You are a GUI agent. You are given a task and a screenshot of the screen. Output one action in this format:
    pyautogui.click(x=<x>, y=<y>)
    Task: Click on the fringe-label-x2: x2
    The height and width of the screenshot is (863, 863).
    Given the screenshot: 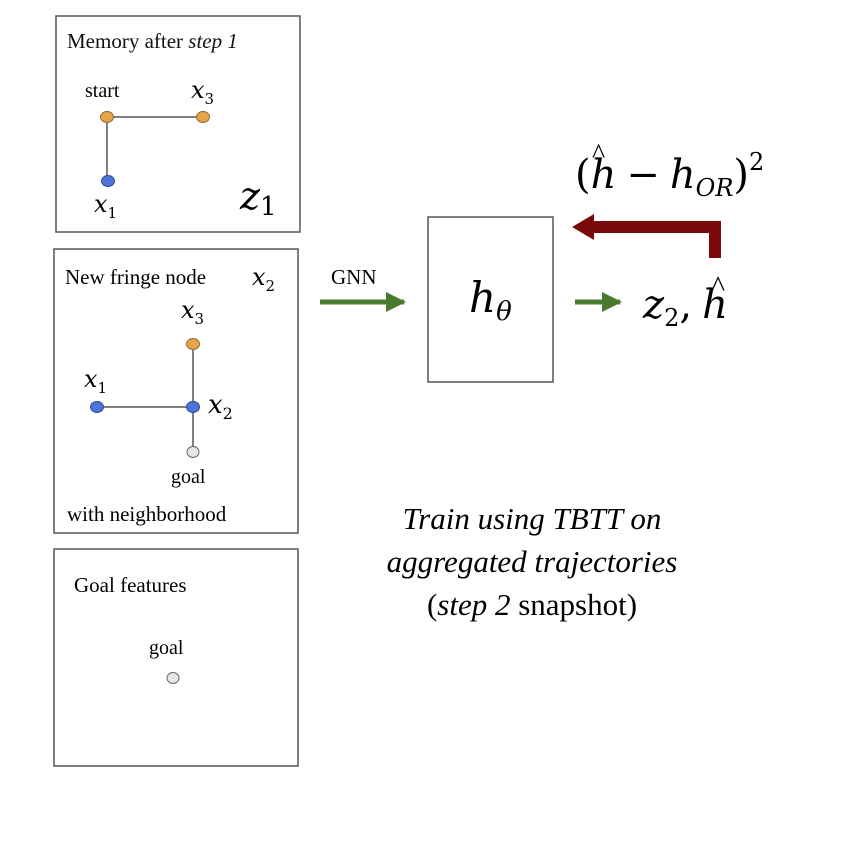 What is the action you would take?
    pyautogui.click(x=220, y=406)
    